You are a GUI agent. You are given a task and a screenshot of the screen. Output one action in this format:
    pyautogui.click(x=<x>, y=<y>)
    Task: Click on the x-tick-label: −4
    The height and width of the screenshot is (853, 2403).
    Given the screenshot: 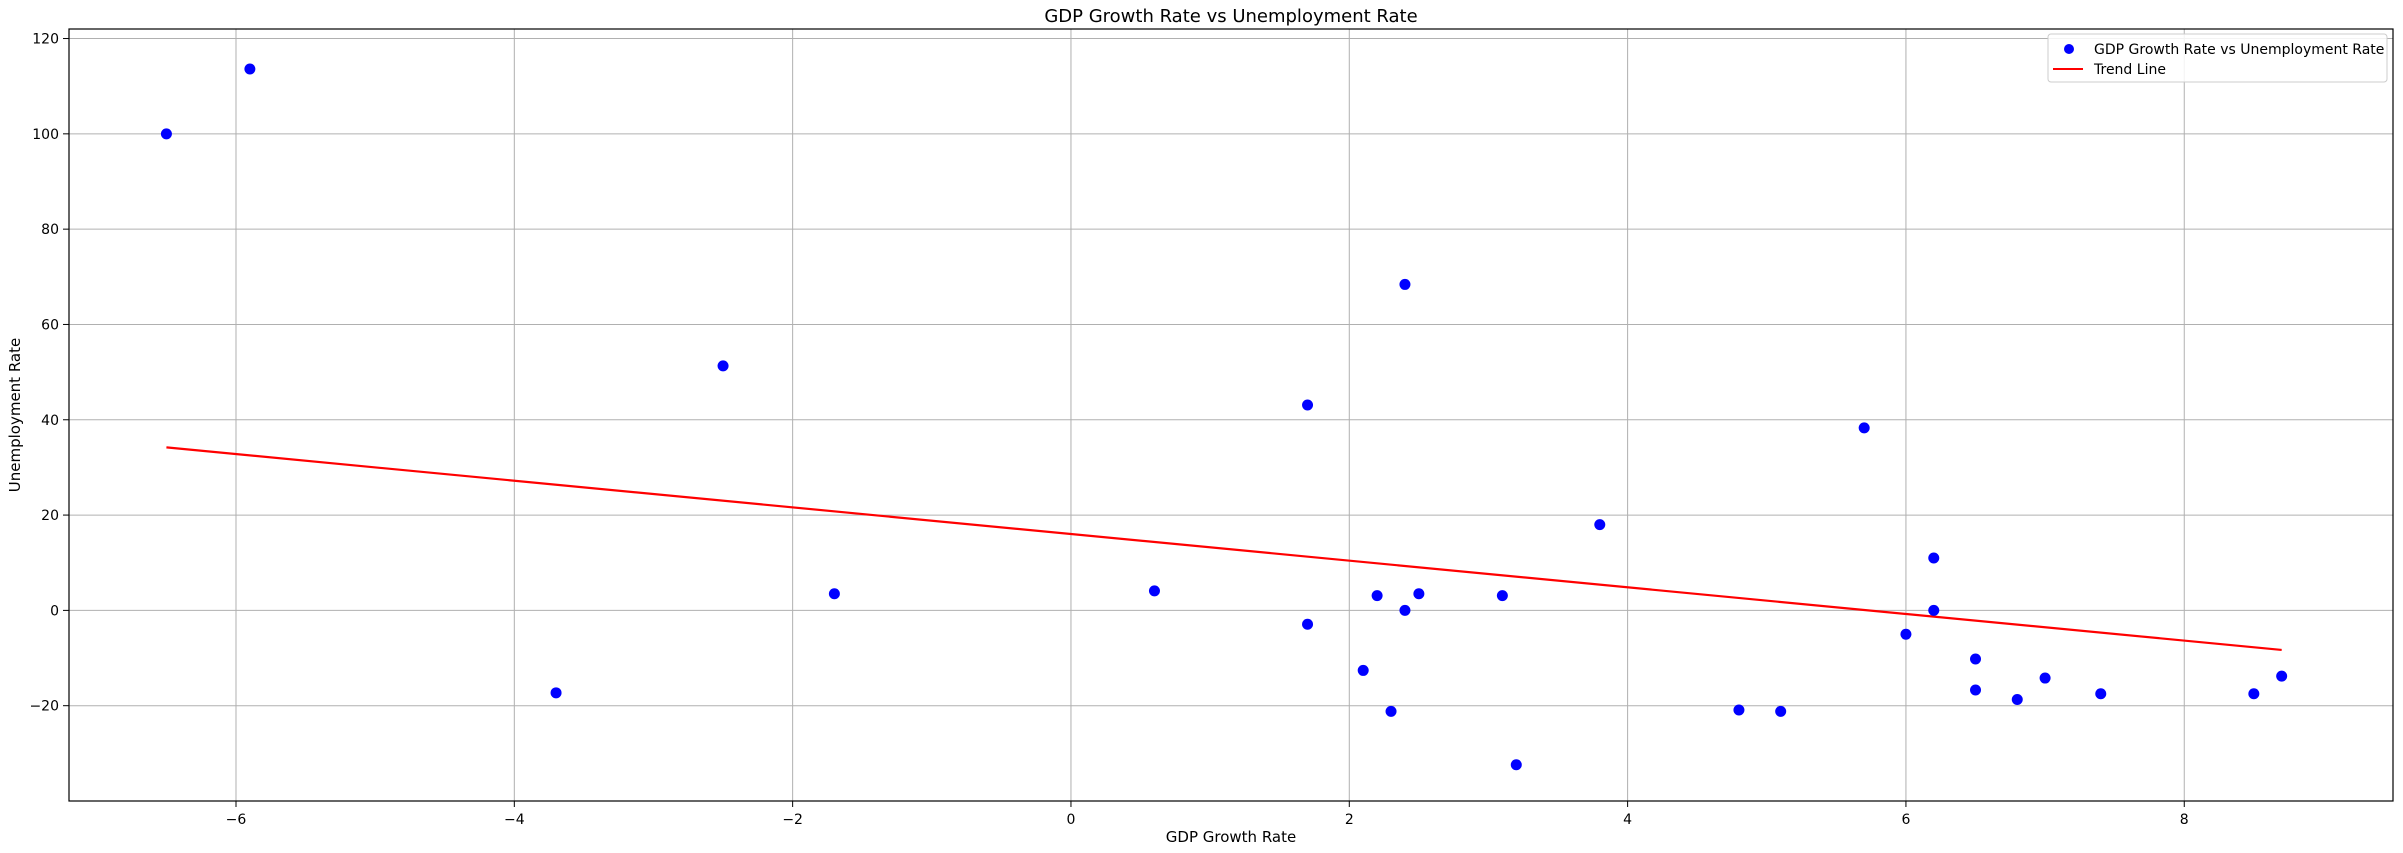 What is the action you would take?
    pyautogui.click(x=514, y=820)
    